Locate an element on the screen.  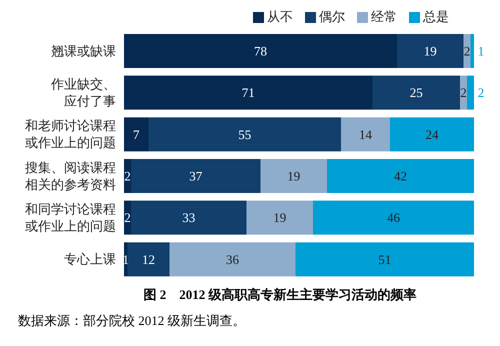
data-label: 33 is located at coordinates (189, 218).